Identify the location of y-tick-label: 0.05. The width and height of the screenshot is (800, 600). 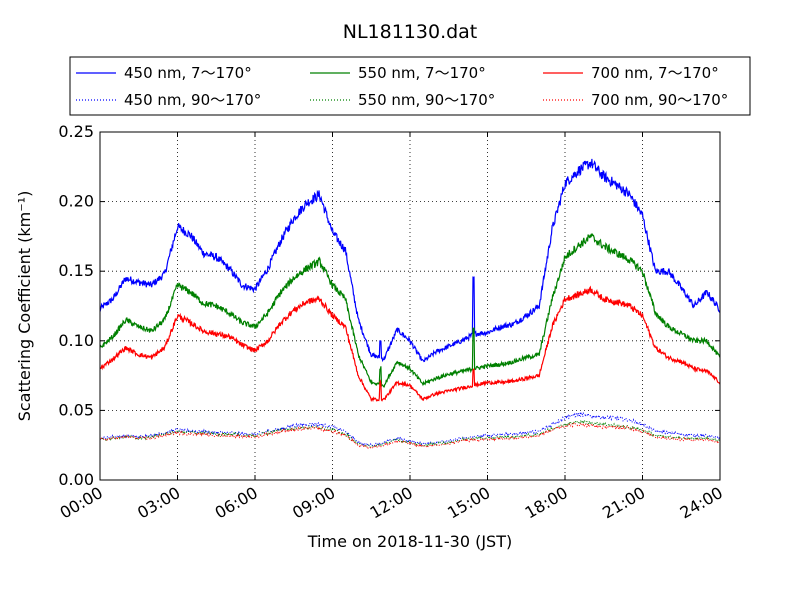
(76, 409).